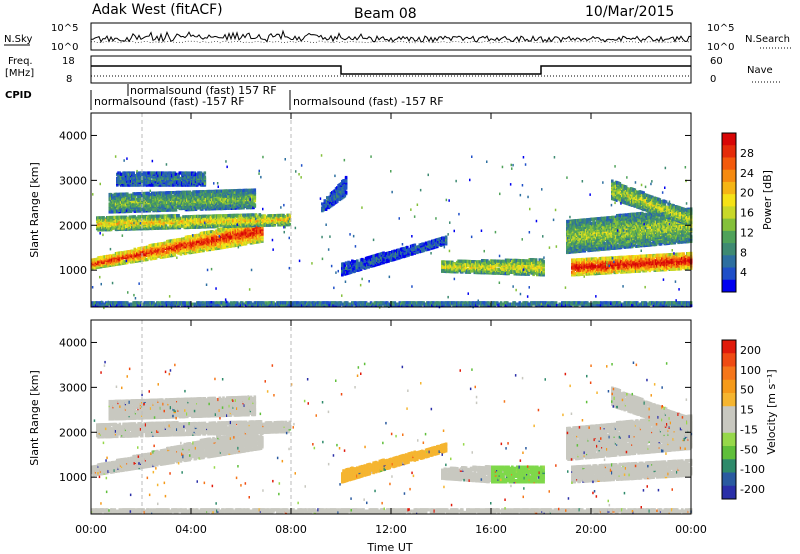 Image resolution: width=800 pixels, height=554 pixels. What do you see at coordinates (19, 73) in the screenshot?
I see `freq-label-2: [MHz]` at bounding box center [19, 73].